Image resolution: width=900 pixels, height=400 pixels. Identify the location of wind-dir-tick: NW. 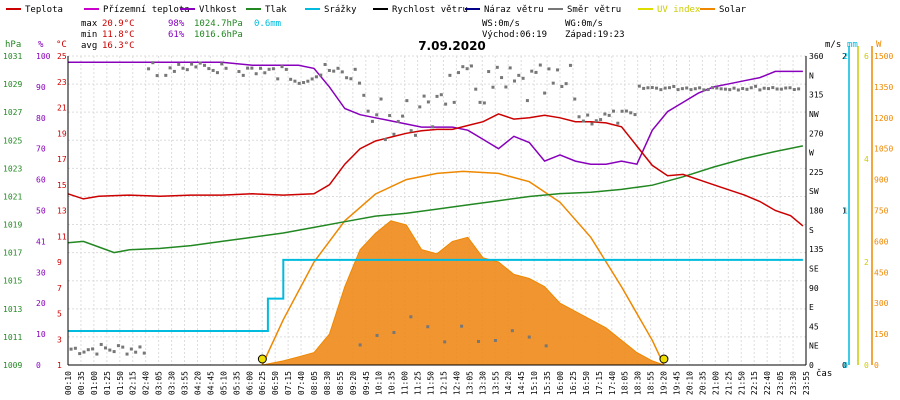
(814, 114).